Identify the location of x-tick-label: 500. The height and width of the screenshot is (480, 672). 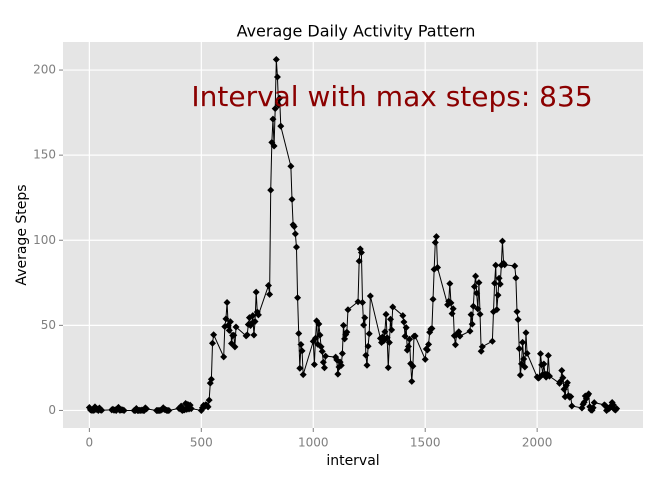
(201, 443).